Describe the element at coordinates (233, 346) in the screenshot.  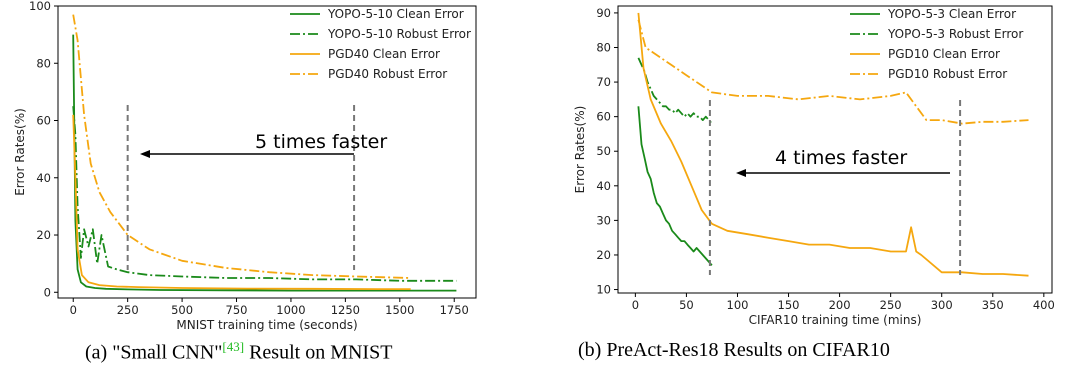
I see `caption-a-ref: [43]` at that location.